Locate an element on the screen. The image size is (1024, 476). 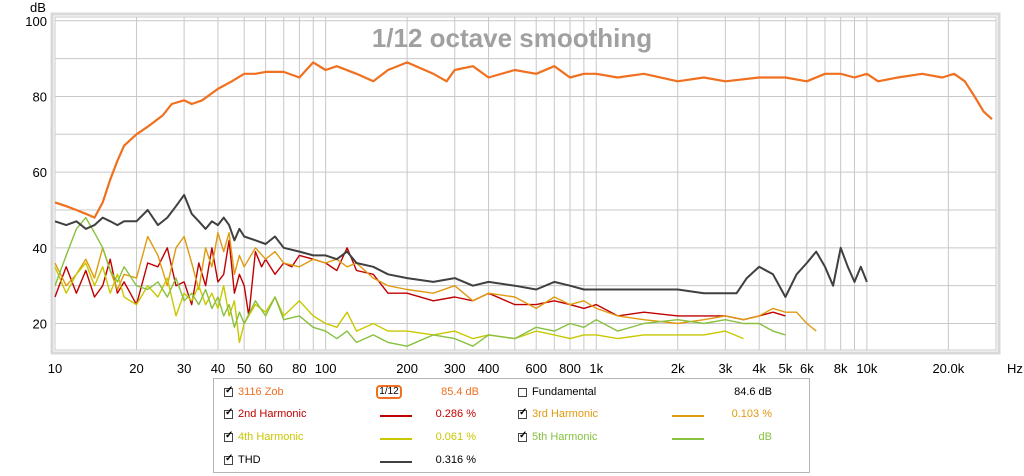
chart-title: 1/12 octave smoothing is located at coordinates (512, 38).